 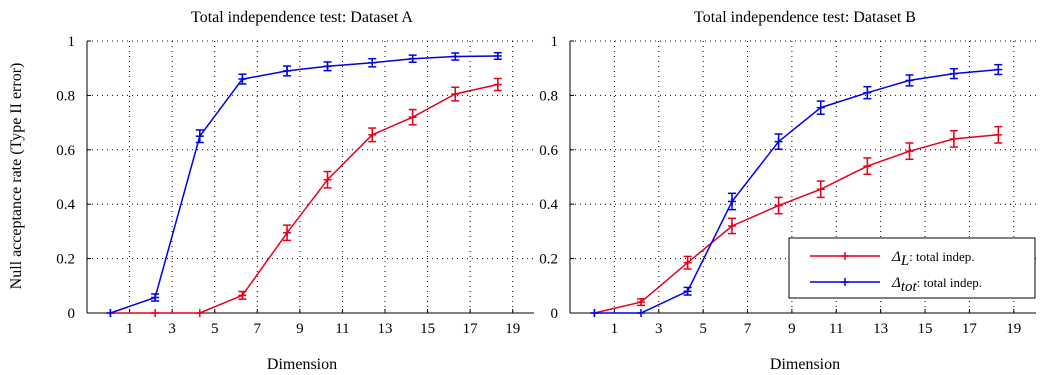 What do you see at coordinates (302, 17) in the screenshot?
I see `panel-a-title: Total independence test: Dataset A` at bounding box center [302, 17].